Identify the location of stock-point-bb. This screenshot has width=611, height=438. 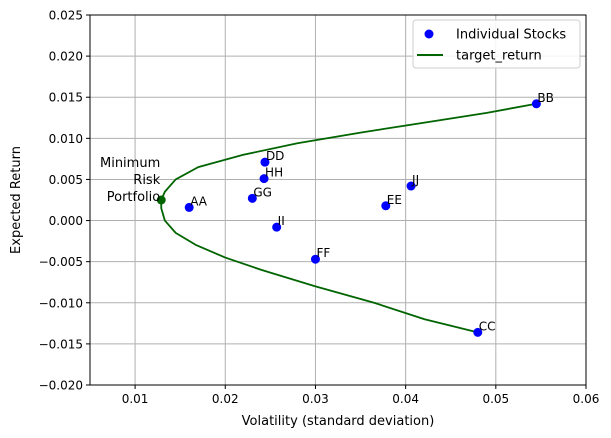
(536, 104).